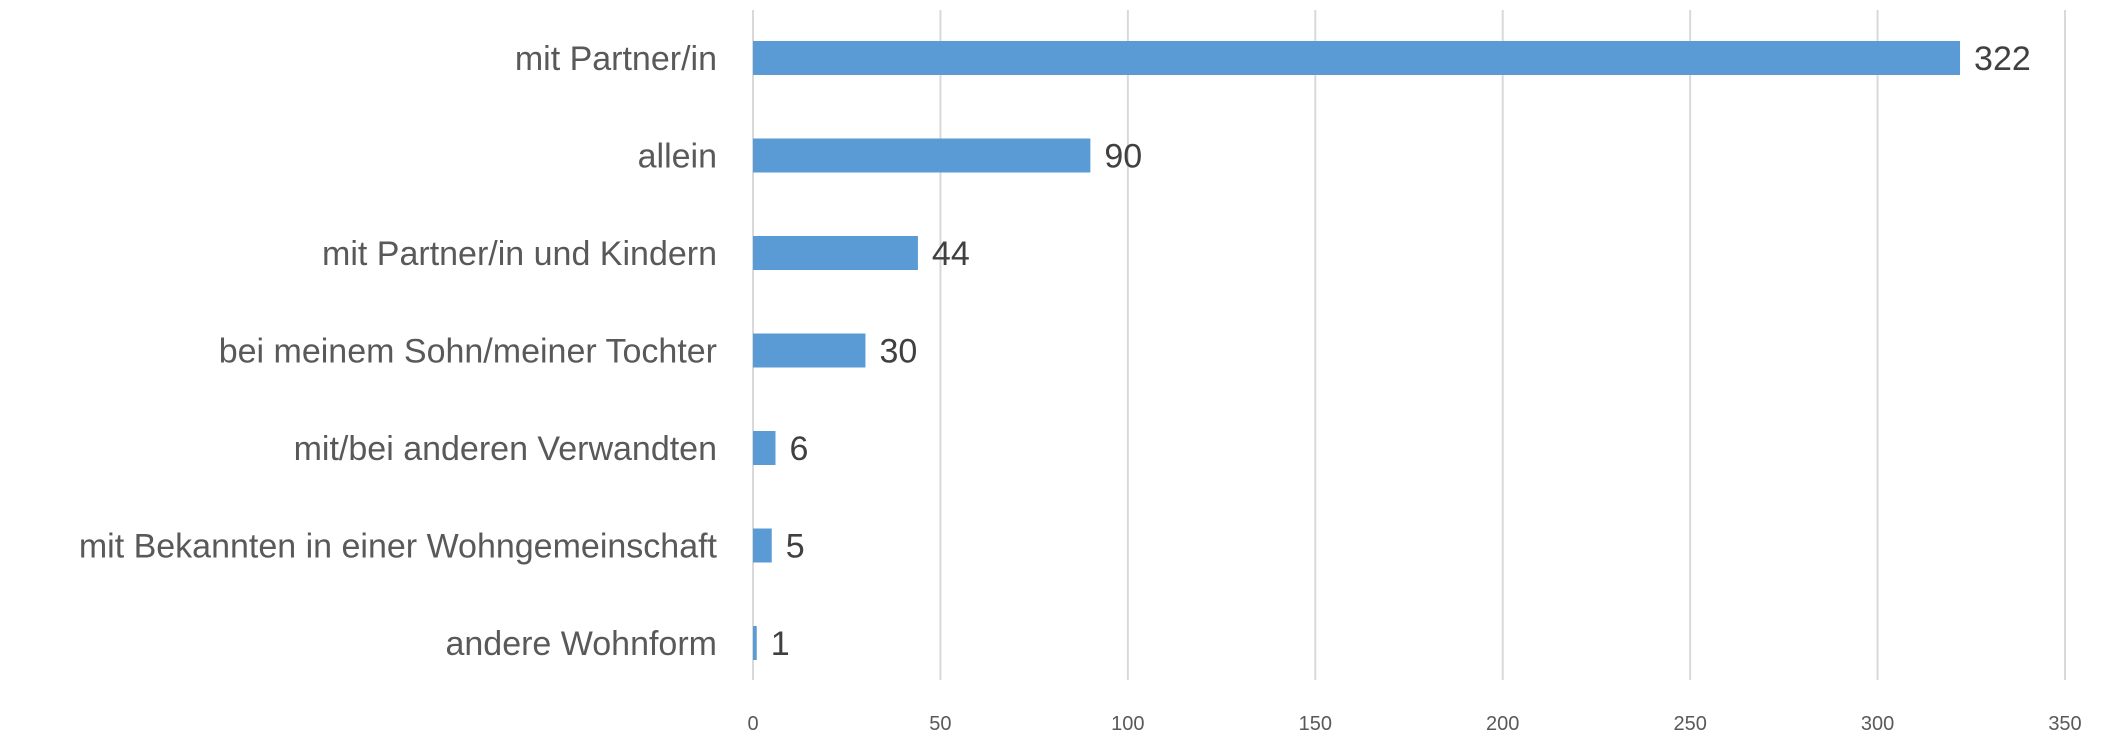 Image resolution: width=2102 pixels, height=733 pixels. What do you see at coordinates (940, 723) in the screenshot?
I see `x-tick-label: 50` at bounding box center [940, 723].